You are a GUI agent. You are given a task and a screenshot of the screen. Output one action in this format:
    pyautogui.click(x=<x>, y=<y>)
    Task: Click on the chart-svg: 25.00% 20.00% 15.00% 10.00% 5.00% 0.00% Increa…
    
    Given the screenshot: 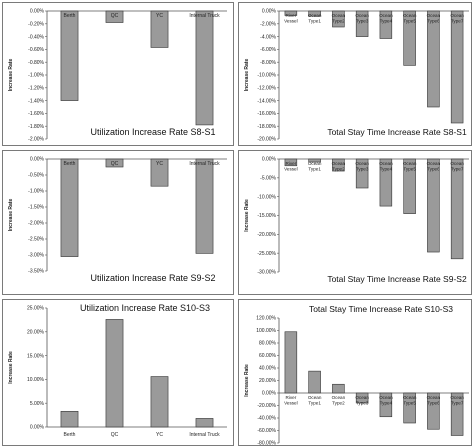 What is the action you would take?
    pyautogui.click(x=117, y=370)
    